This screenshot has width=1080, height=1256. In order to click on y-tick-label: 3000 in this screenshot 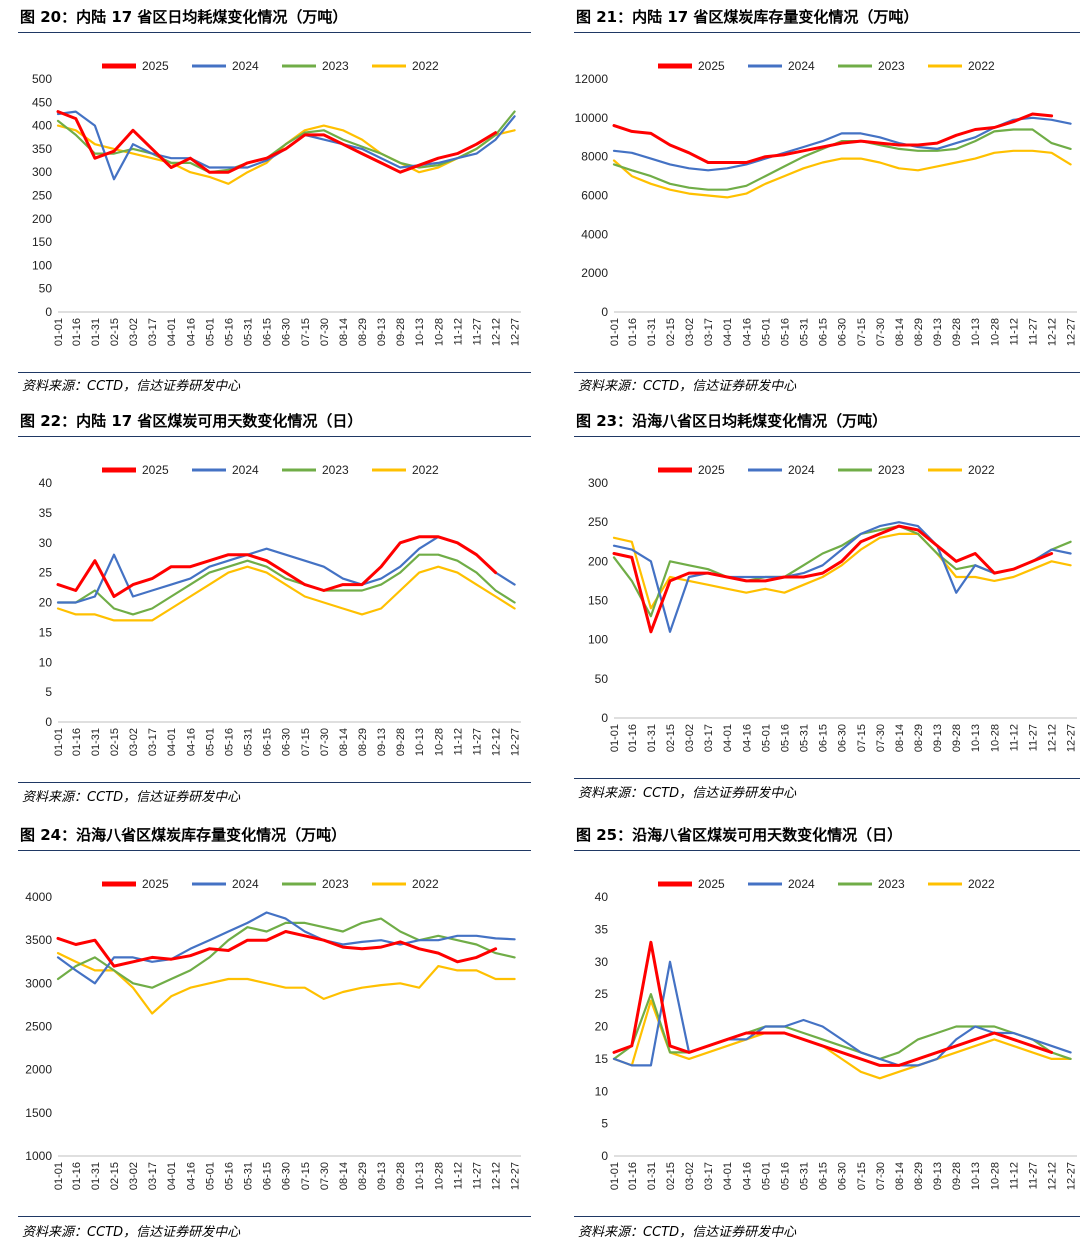, I will do `click(38, 983)`.